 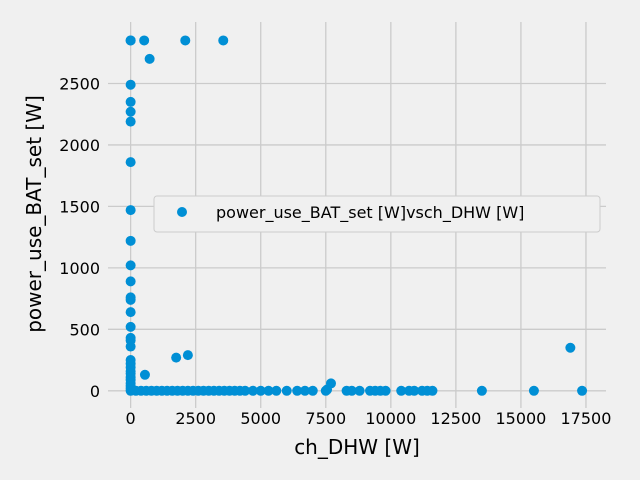 What do you see at coordinates (131, 418) in the screenshot?
I see `x-tick-label: 0` at bounding box center [131, 418].